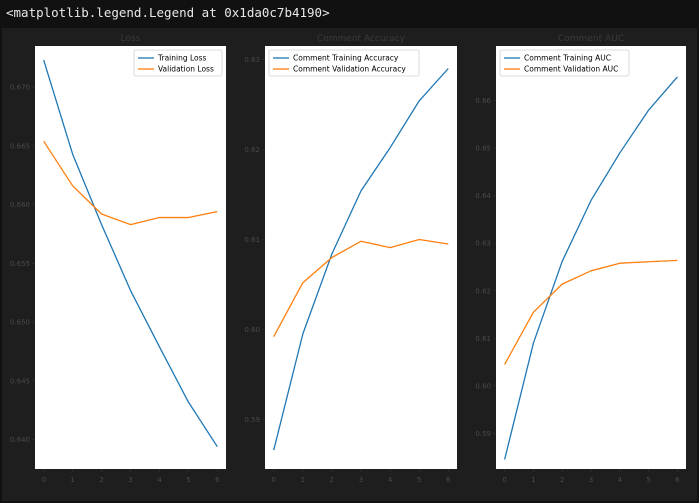 This screenshot has height=503, width=699. Describe the element at coordinates (567, 58) in the screenshot. I see `legend-entry: Comment Training AUC` at that location.